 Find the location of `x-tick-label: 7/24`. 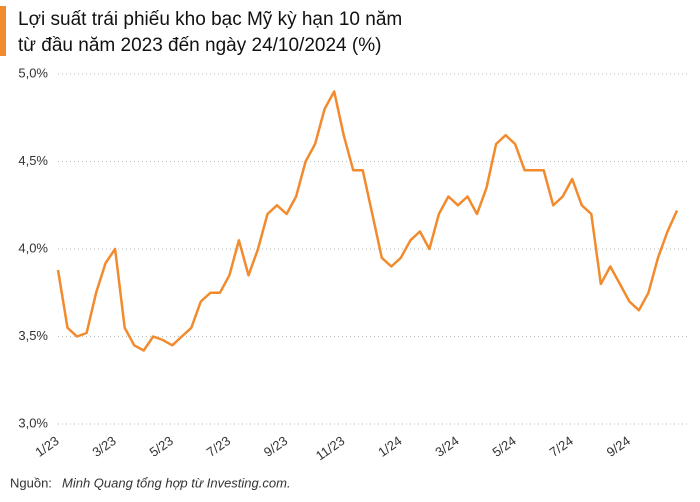

x-tick-label: 7/24 is located at coordinates (561, 446).